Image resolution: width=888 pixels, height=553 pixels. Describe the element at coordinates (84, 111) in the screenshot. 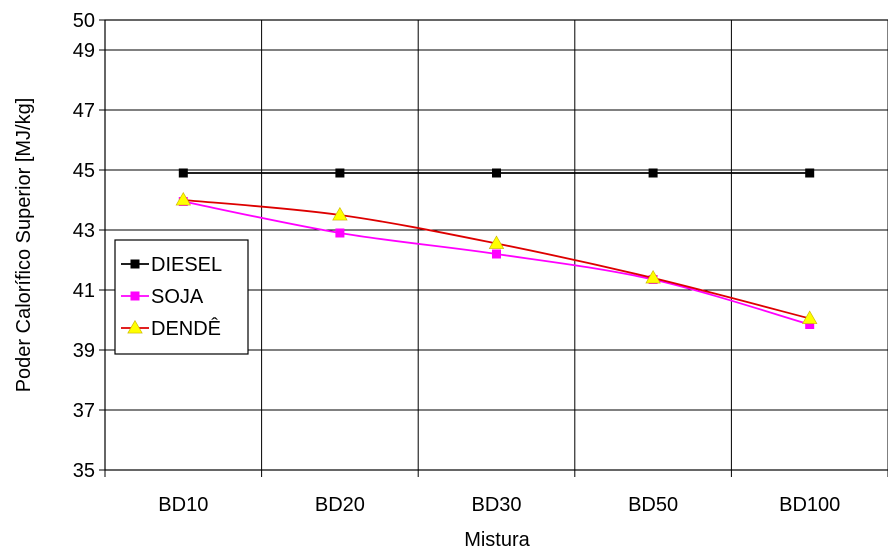

I see `y-tick-label-47: 47` at that location.